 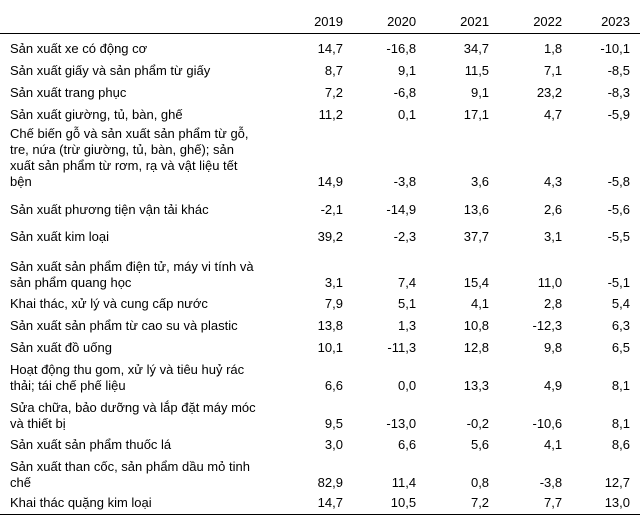 I want to click on cell-value: -16,8, so click(x=401, y=48).